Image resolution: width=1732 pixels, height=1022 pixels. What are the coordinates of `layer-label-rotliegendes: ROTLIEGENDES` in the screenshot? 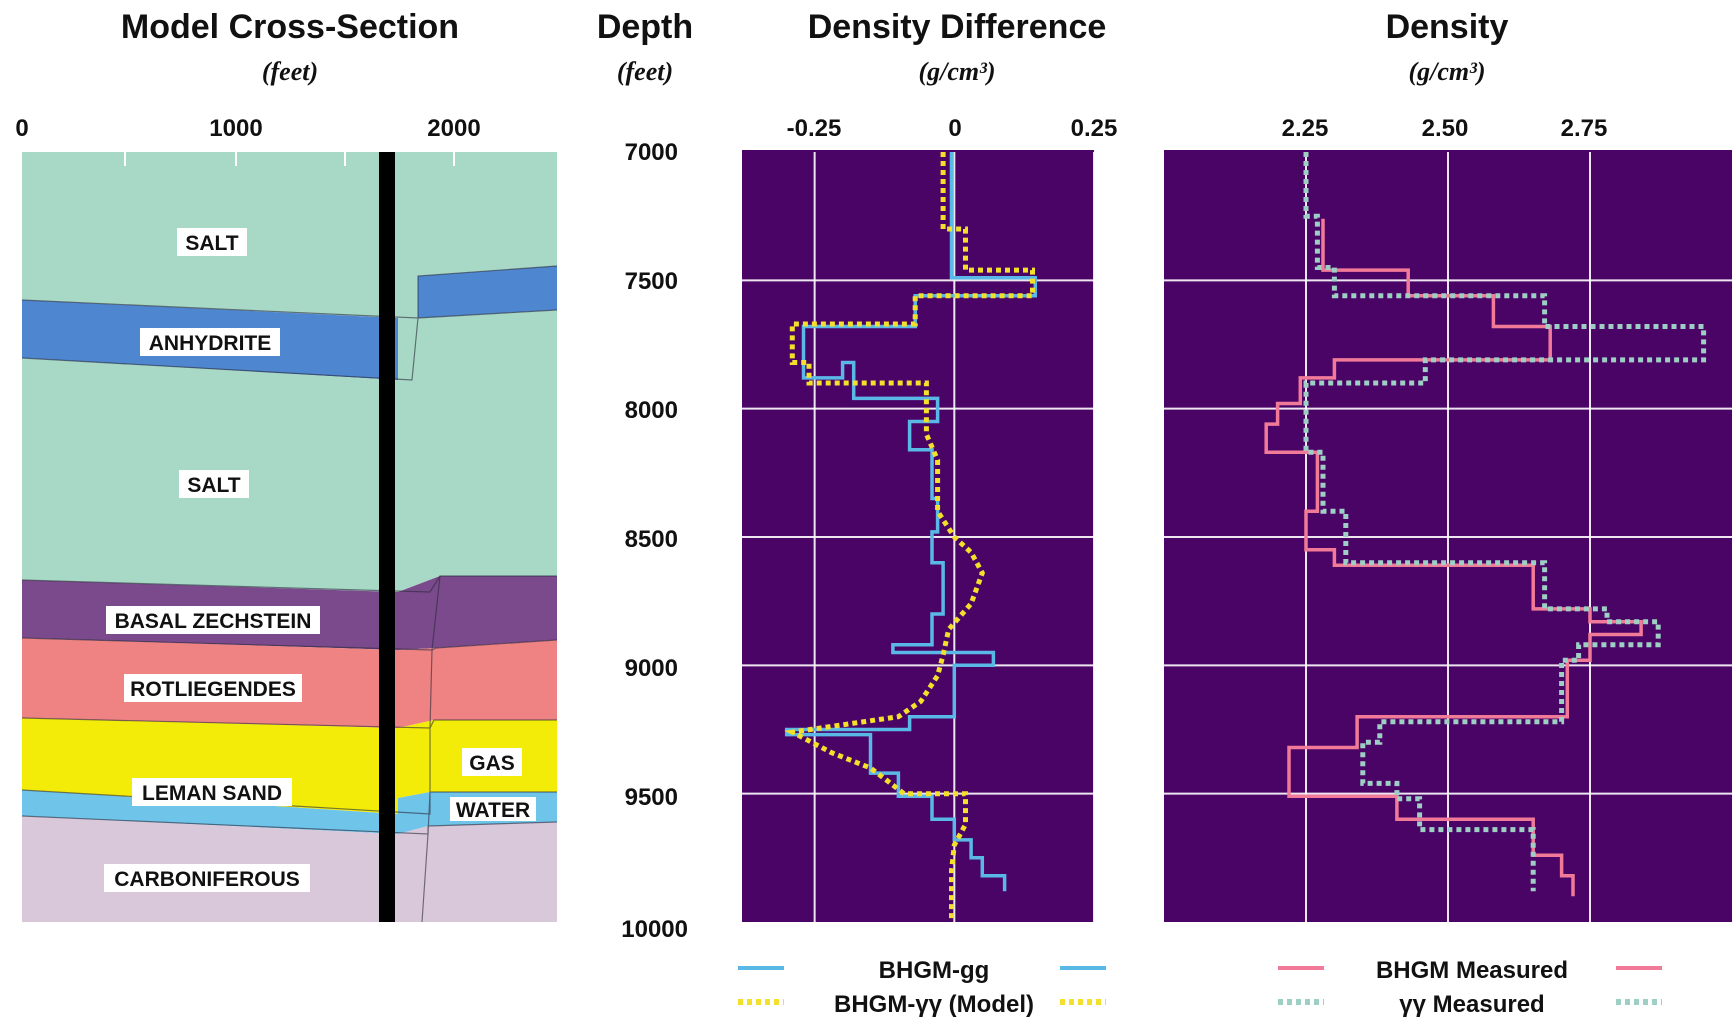 It's located at (213, 688).